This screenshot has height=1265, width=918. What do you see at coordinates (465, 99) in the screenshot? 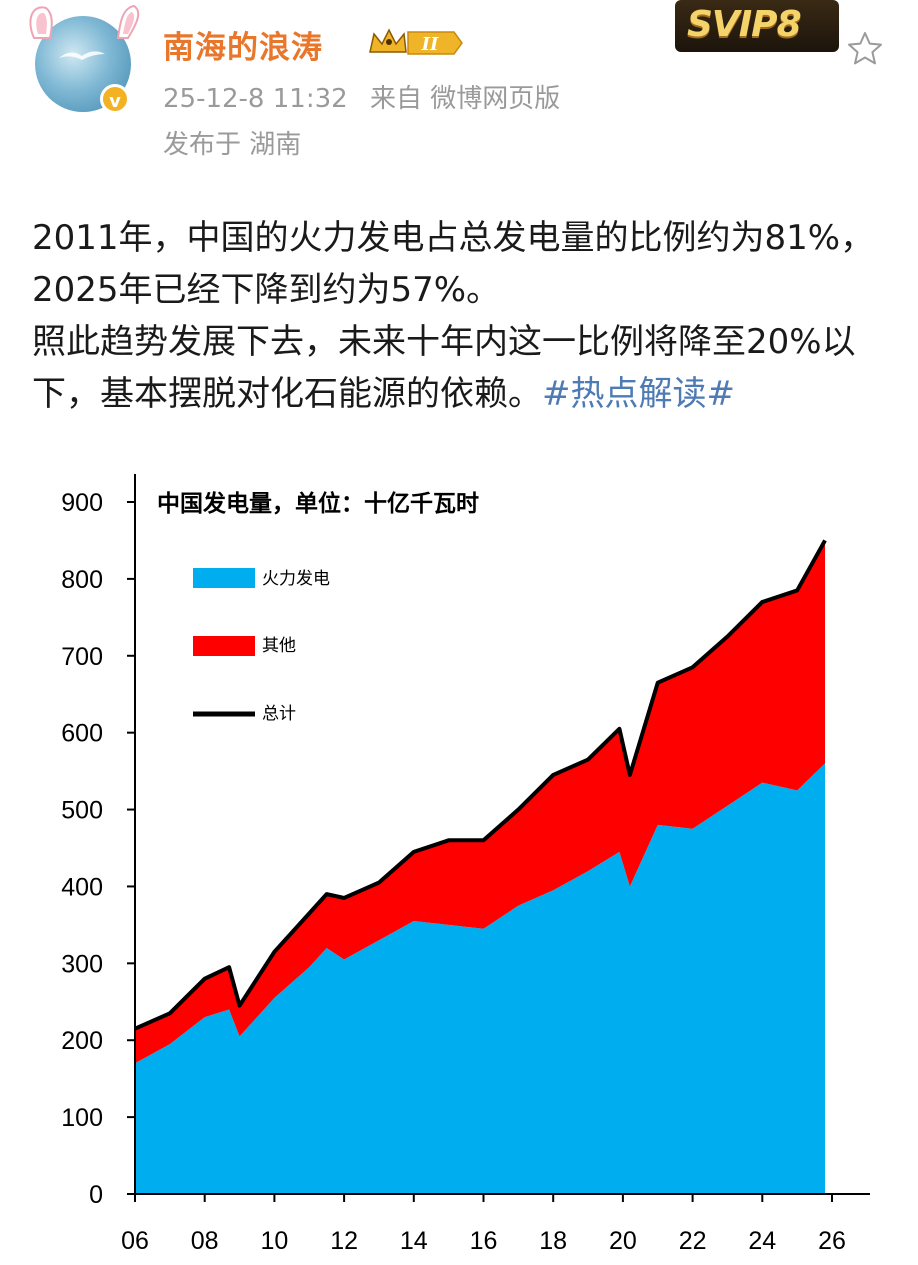
I see `post-source: 来自 微博网页版` at bounding box center [465, 99].